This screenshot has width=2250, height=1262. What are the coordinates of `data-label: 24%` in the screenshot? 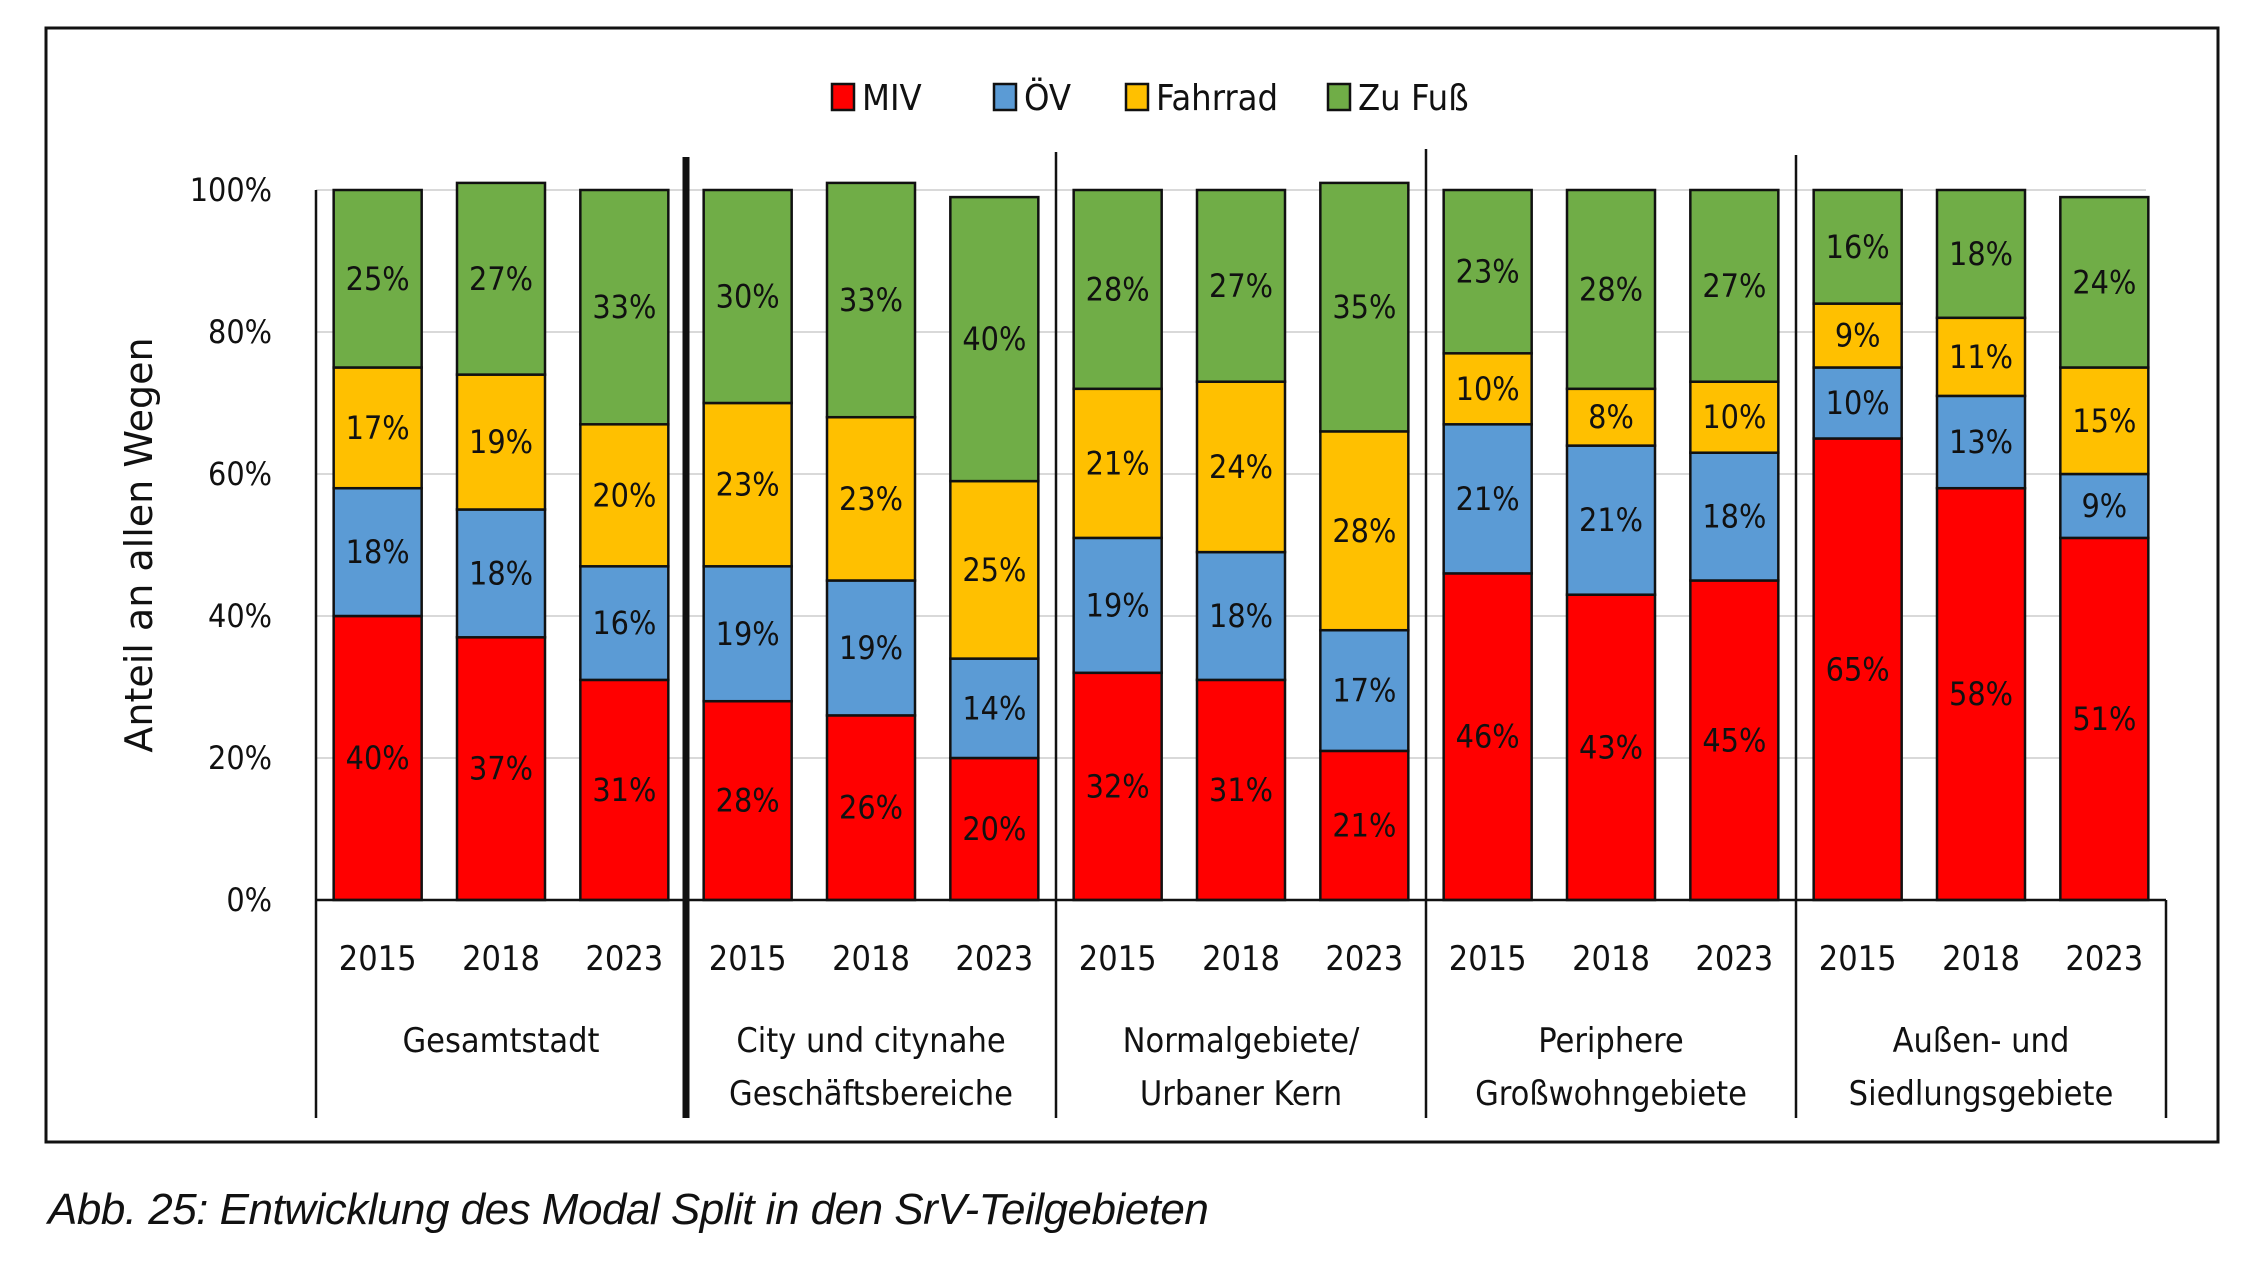 It's located at (2104, 282).